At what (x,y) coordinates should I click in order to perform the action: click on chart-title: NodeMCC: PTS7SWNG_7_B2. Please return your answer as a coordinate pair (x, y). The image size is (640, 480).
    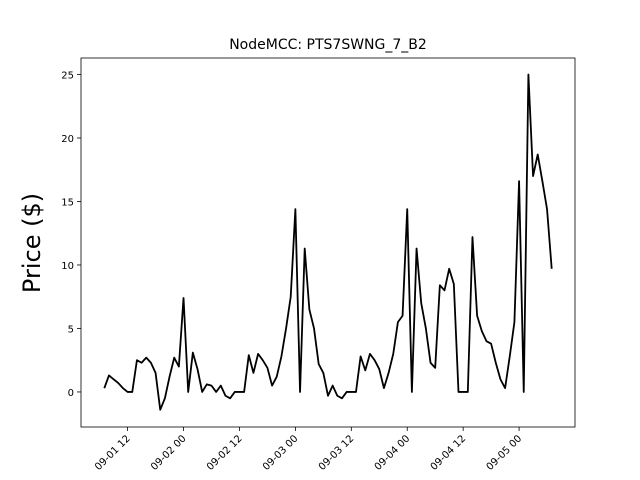
    Looking at the image, I should click on (328, 45).